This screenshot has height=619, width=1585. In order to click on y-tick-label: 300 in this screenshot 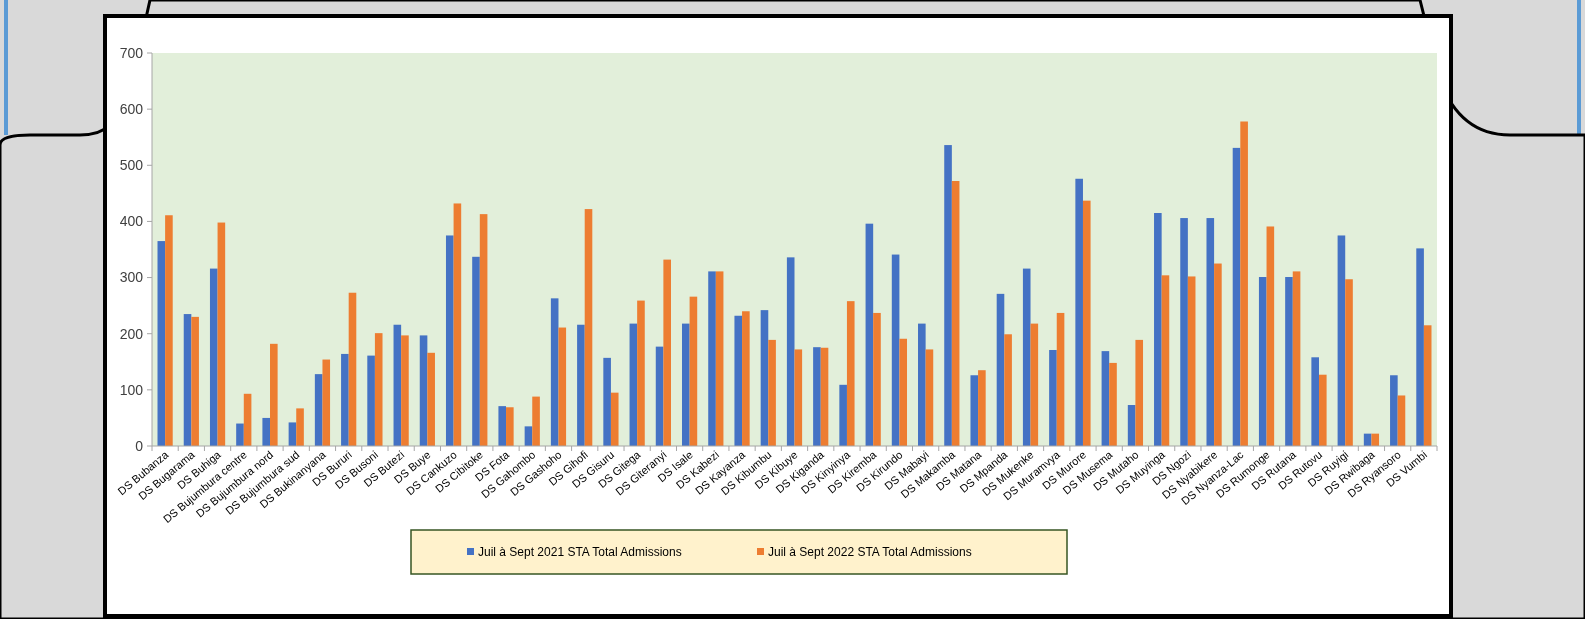, I will do `click(131, 277)`.